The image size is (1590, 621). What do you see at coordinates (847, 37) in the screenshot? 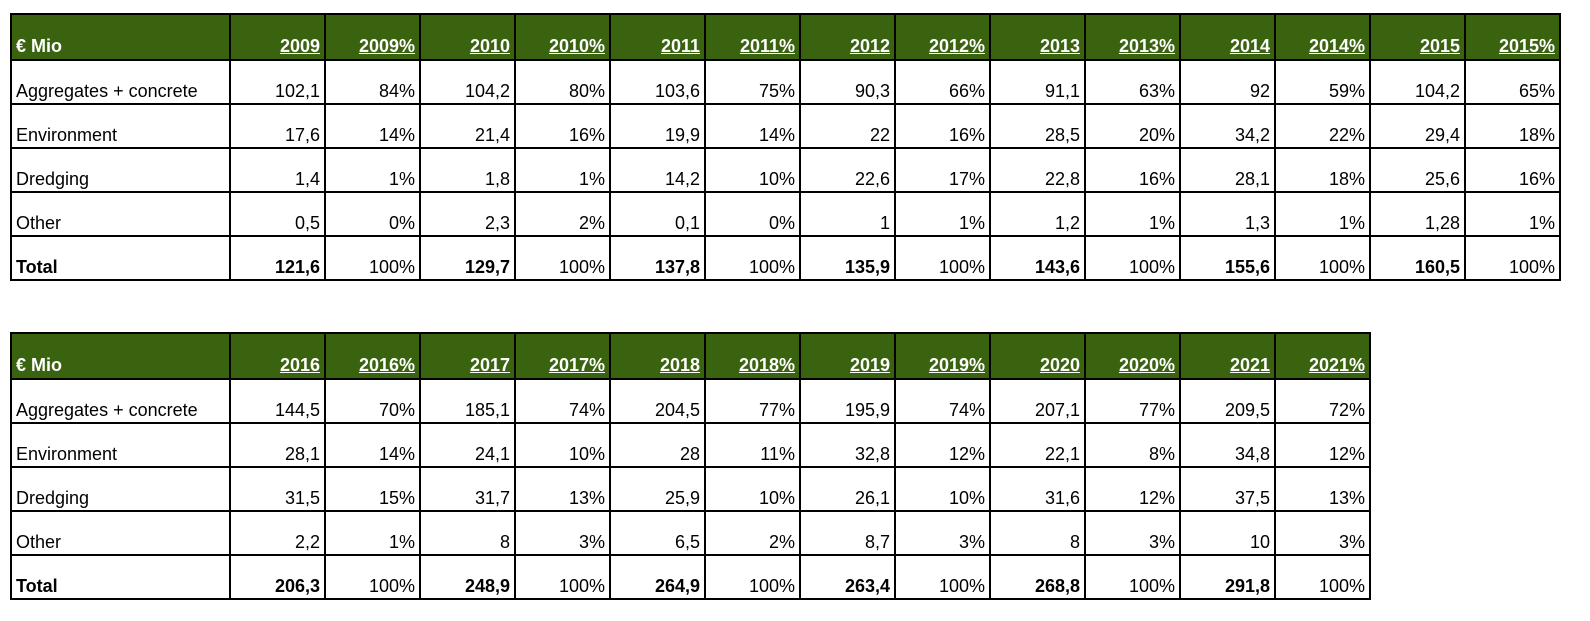
I see `column-header: 2012` at bounding box center [847, 37].